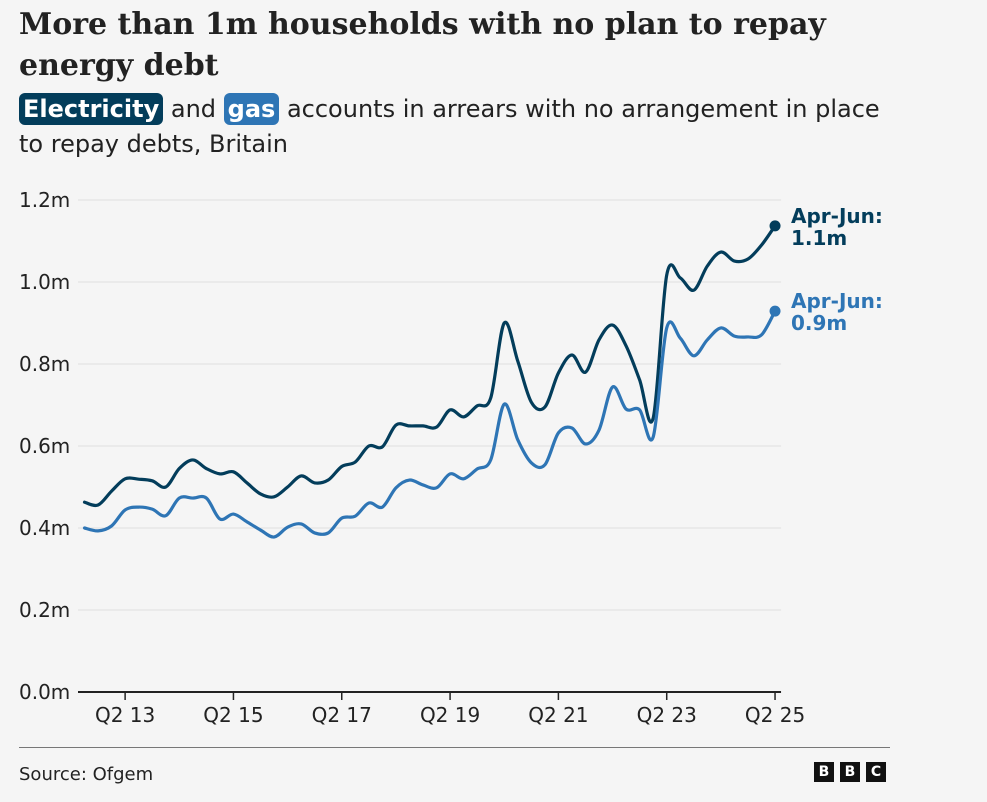 Image resolution: width=987 pixels, height=802 pixels. What do you see at coordinates (44, 282) in the screenshot?
I see `y-tick-label: 1.0m` at bounding box center [44, 282].